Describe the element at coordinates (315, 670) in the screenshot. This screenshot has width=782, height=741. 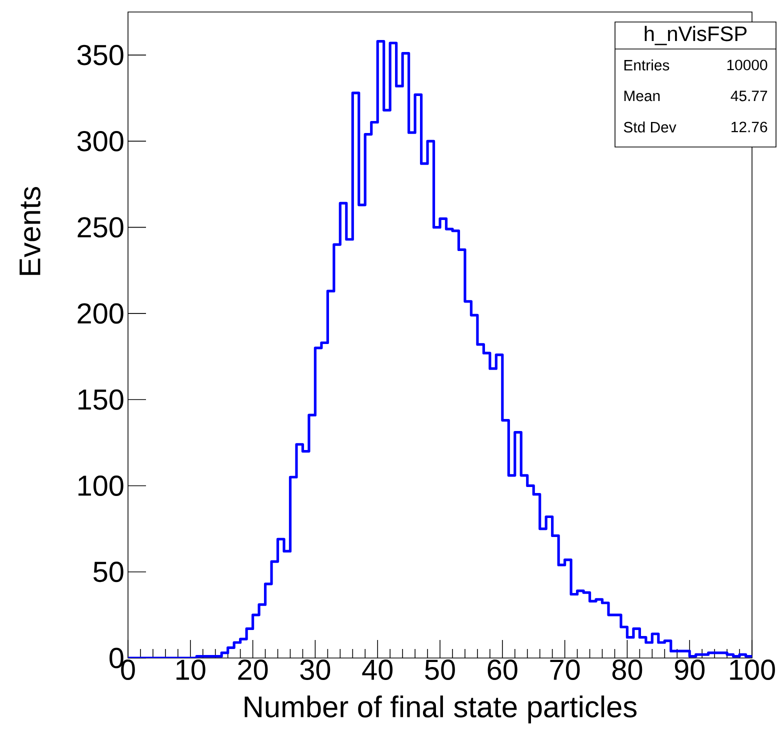
I see `x-tick-label: 30` at that location.